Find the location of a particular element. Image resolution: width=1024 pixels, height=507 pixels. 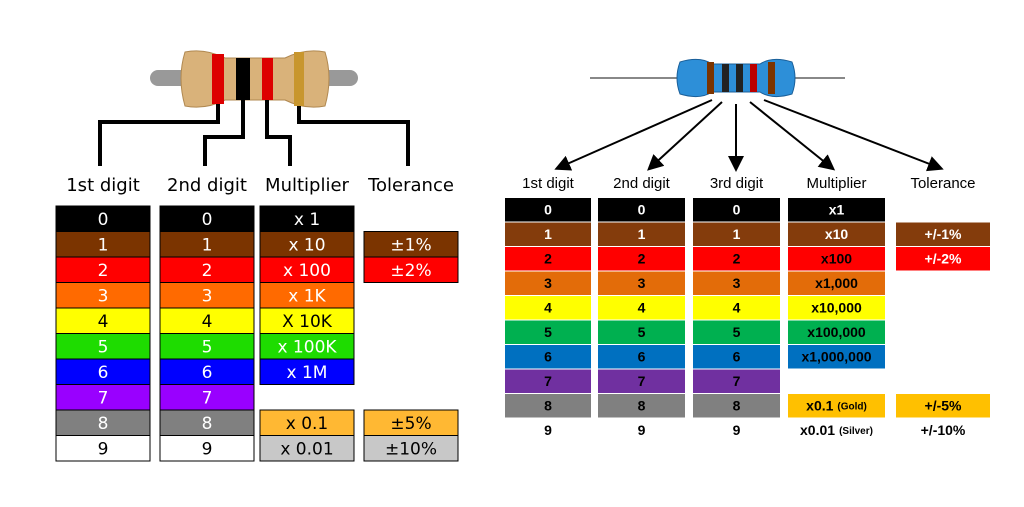

column-header: 3rd digit is located at coordinates (737, 183).